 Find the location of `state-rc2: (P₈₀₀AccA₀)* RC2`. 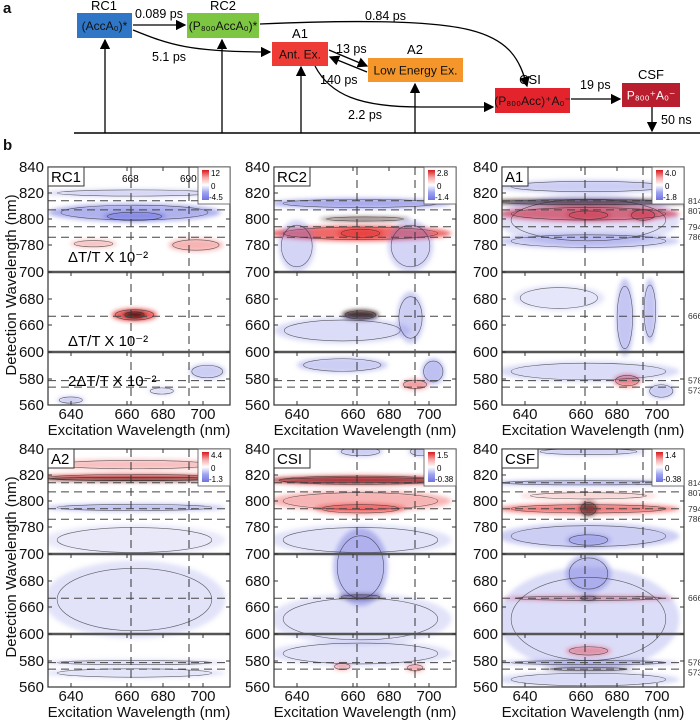

state-rc2: (P₈₀₀AccA₀)* RC2 is located at coordinates (223, 19).